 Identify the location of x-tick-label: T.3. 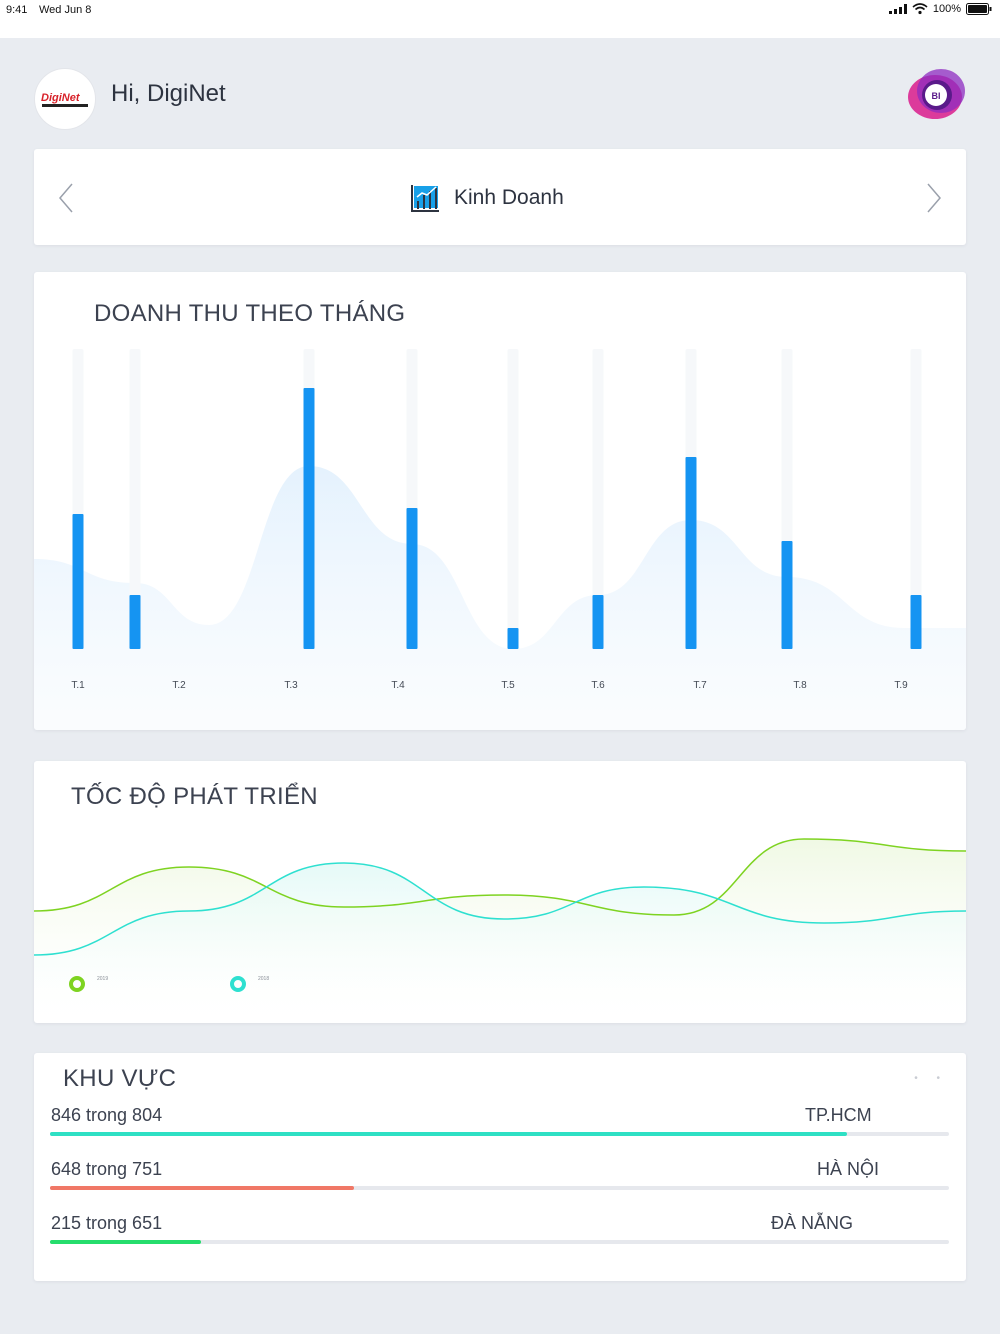
(291, 685).